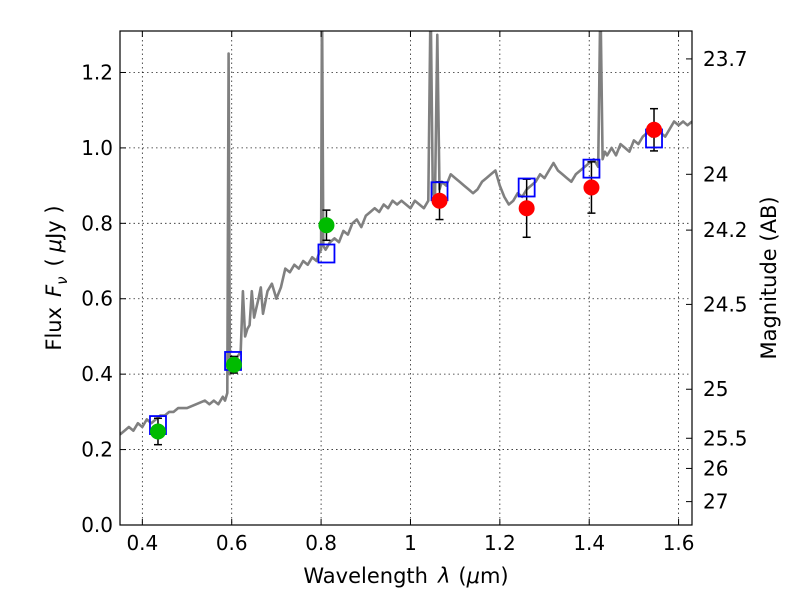  I want to click on mag-tick-label: 24.5, so click(725, 304).